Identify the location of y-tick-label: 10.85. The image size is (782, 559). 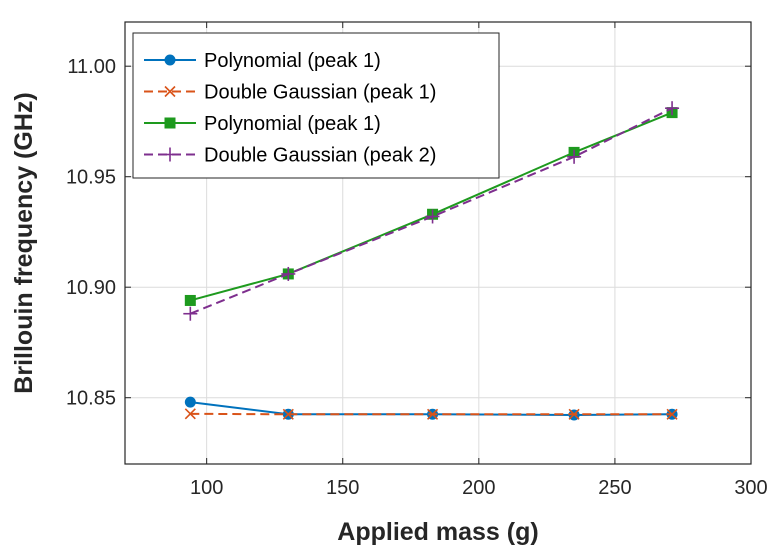
(91, 399).